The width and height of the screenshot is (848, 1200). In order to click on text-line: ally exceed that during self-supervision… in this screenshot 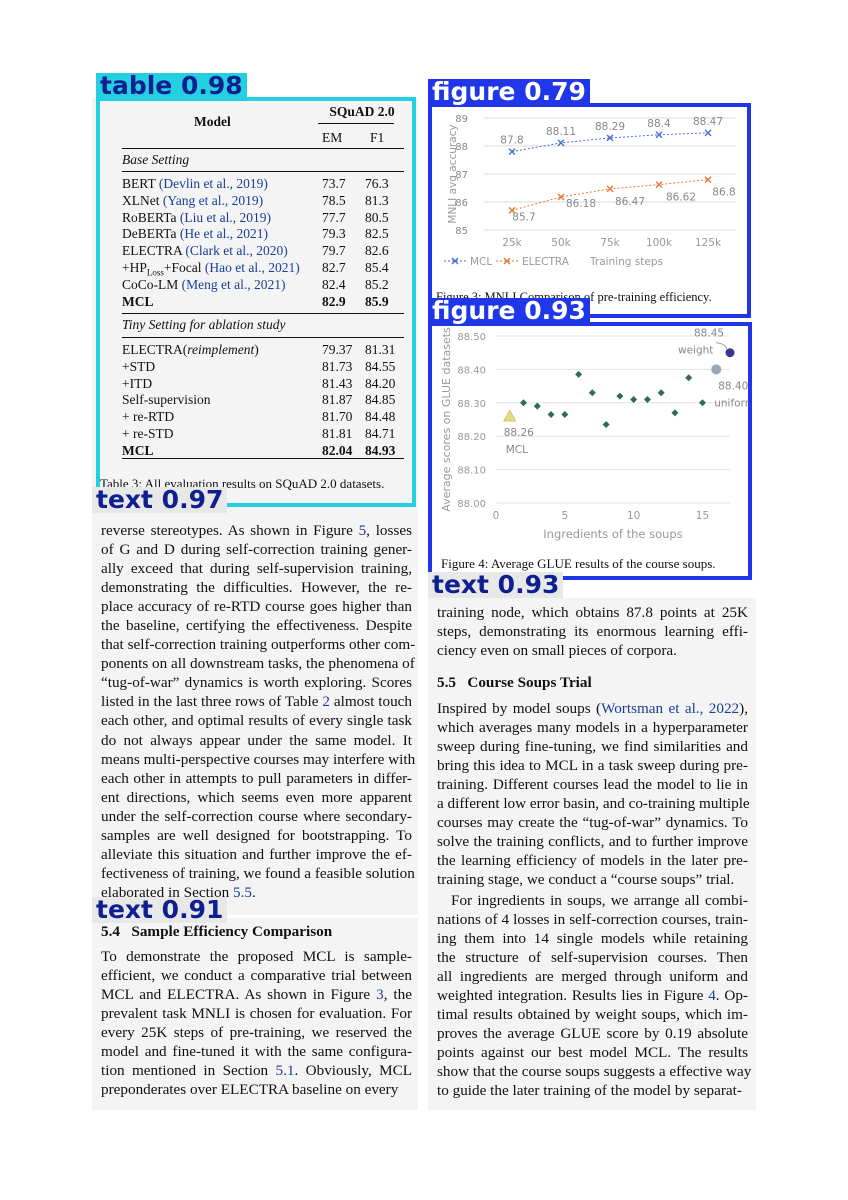, I will do `click(256, 569)`.